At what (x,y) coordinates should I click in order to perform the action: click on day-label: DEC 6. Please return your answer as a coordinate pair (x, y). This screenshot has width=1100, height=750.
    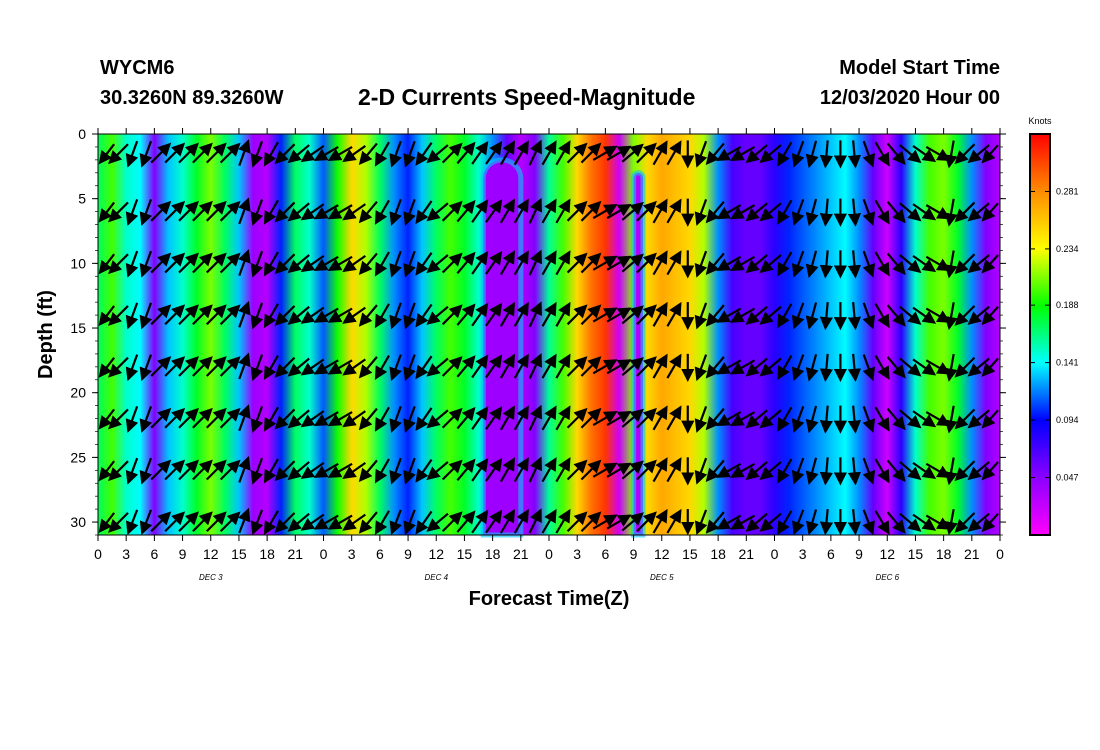
    Looking at the image, I should click on (887, 577).